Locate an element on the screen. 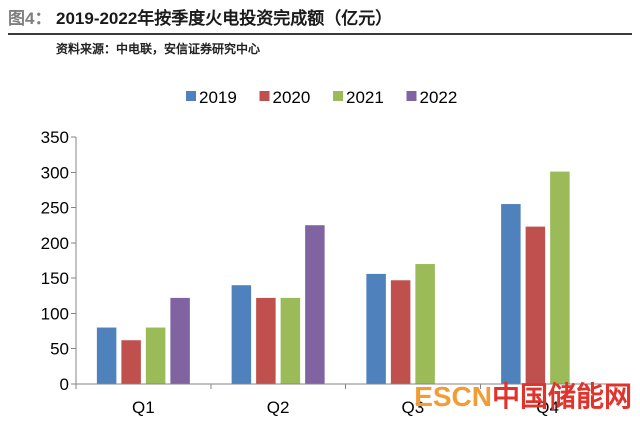 This screenshot has height=425, width=640. bar-2020-q2 is located at coordinates (266, 340).